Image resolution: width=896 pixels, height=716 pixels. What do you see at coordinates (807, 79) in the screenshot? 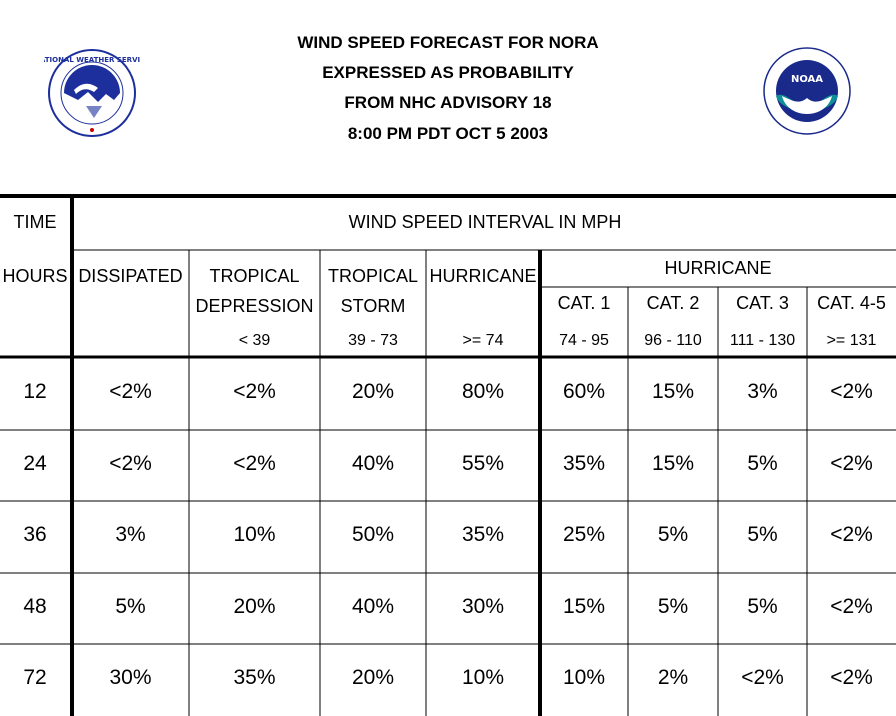
I see `noaa-center-text: NOAA` at bounding box center [807, 79].